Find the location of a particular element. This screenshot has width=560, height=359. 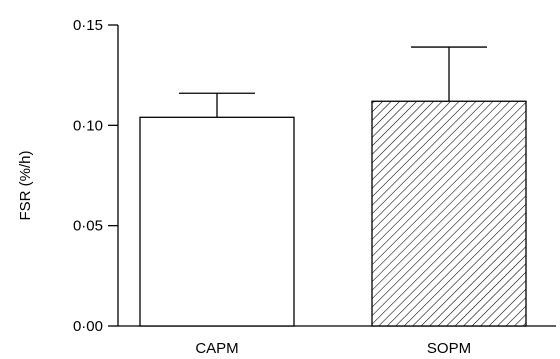

y-axis-label: FSR (%/h) is located at coordinates (25, 185).